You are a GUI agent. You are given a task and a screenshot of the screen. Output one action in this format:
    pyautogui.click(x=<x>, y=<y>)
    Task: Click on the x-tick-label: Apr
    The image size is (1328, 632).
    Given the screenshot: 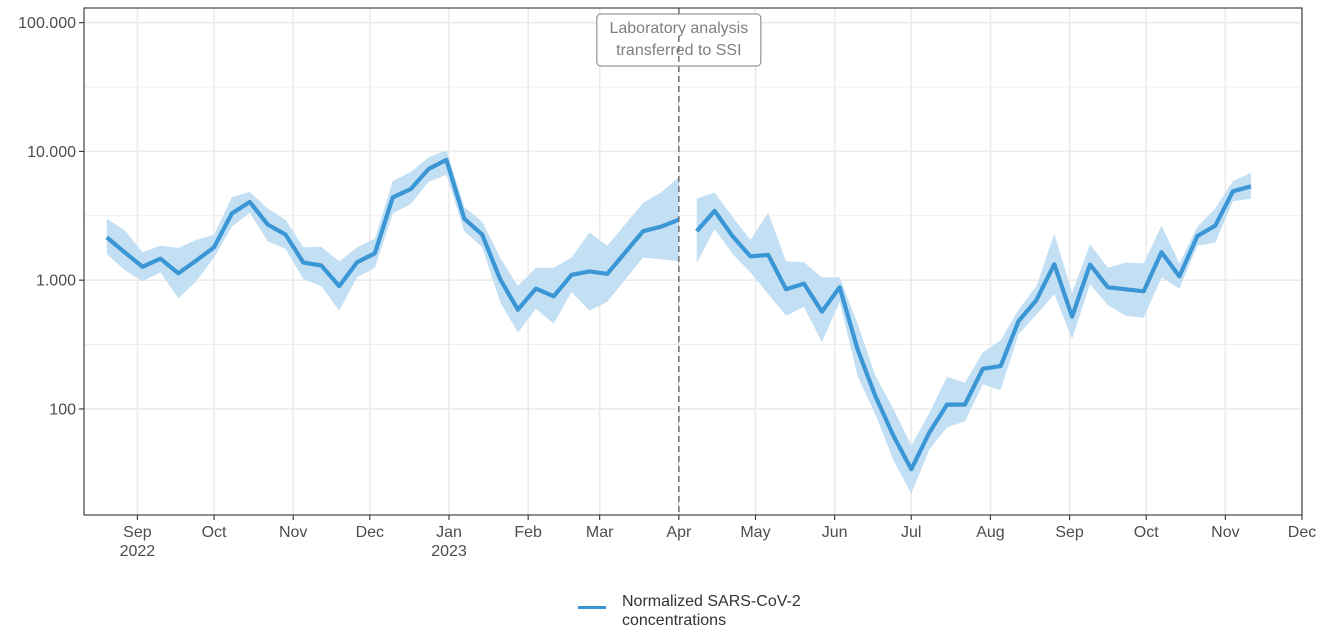 What is the action you would take?
    pyautogui.click(x=679, y=532)
    